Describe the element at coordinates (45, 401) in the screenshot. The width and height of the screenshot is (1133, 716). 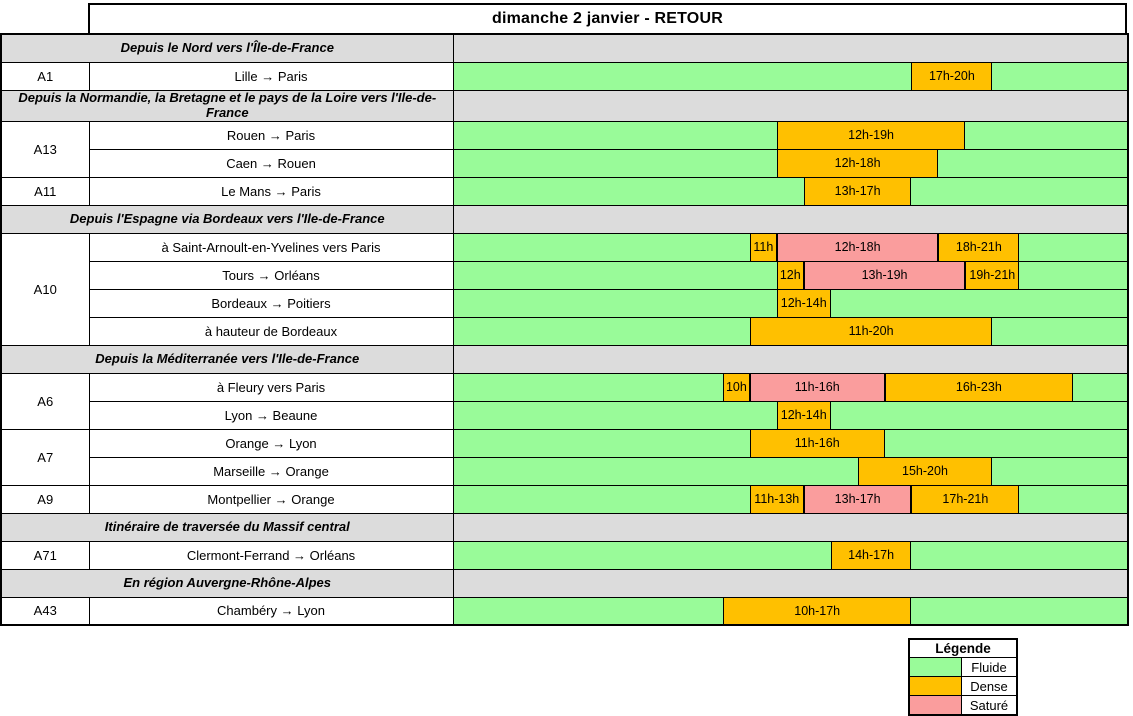
I see `road-code: A6` at that location.